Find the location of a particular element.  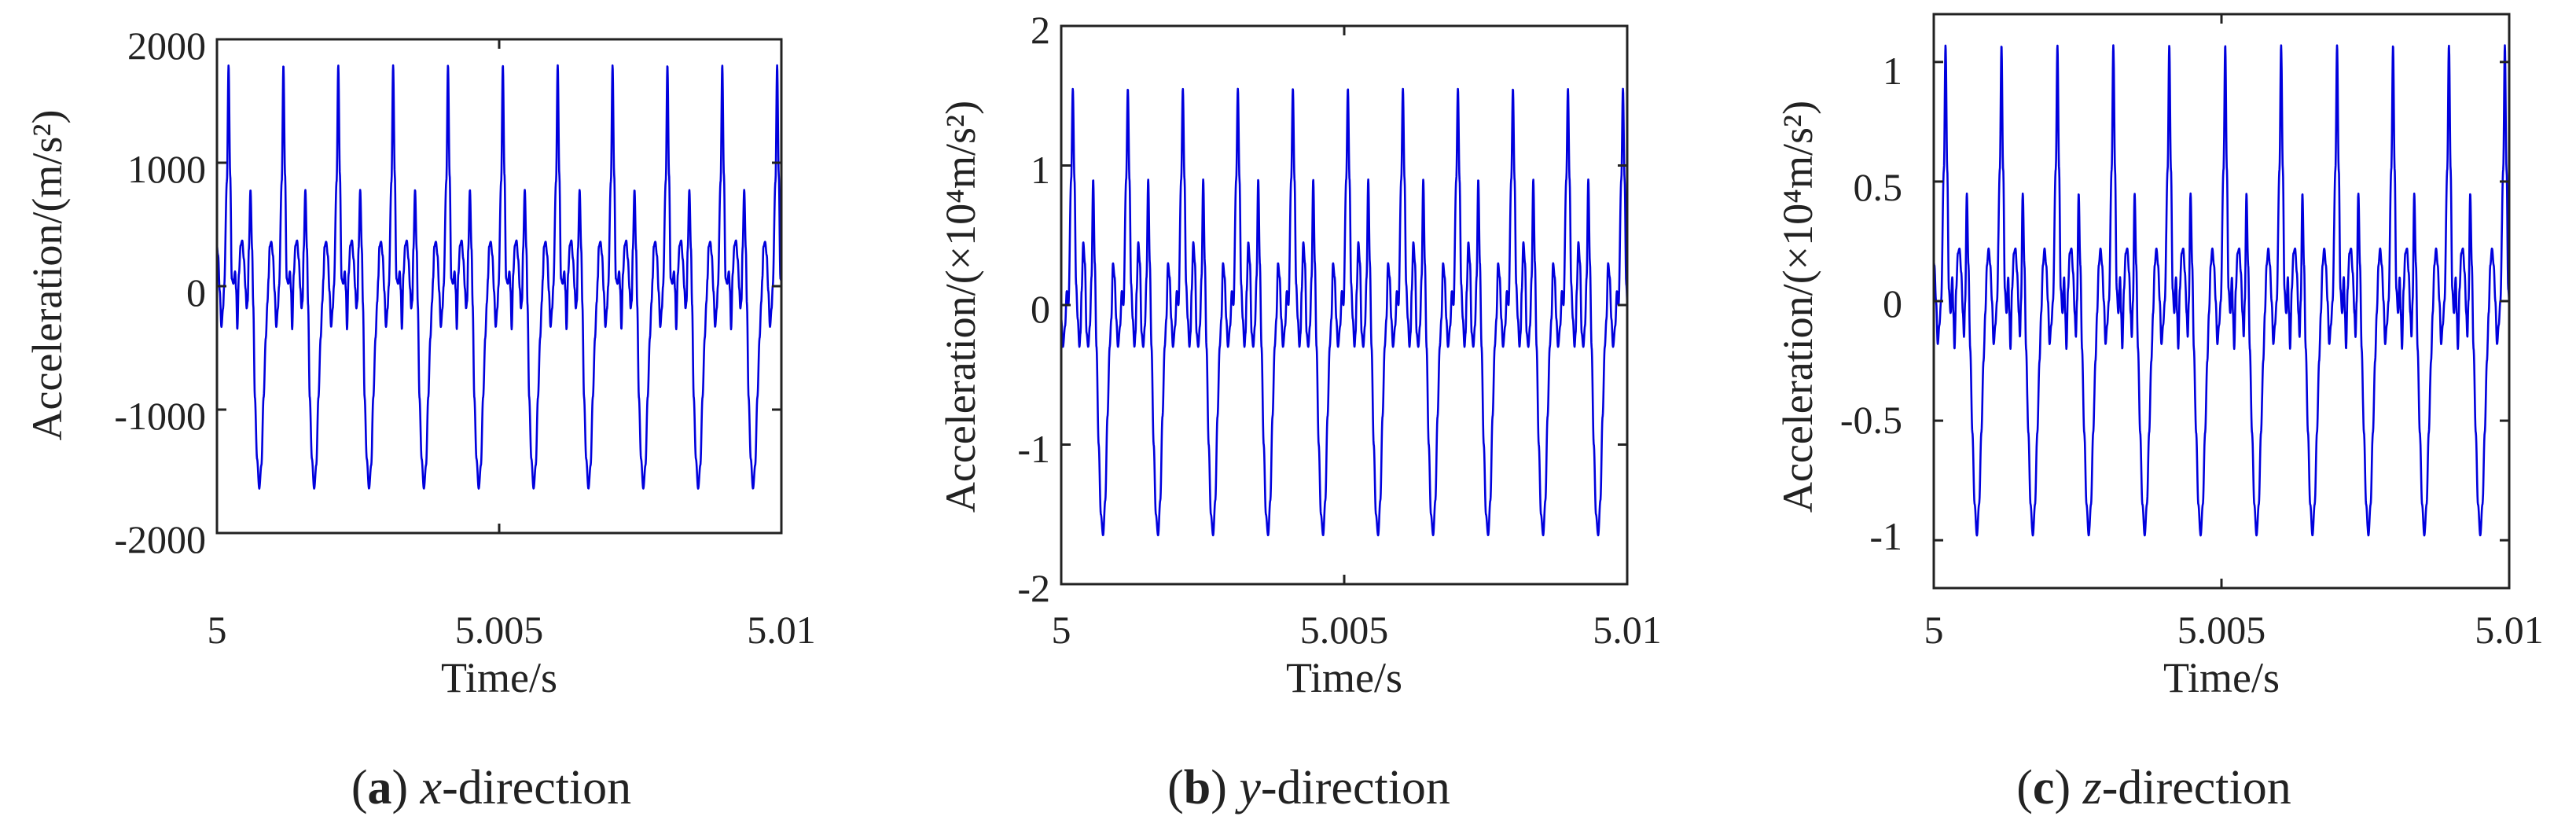

y-tick-labels: 2 1 0 -1 -2 is located at coordinates (1033, 309).